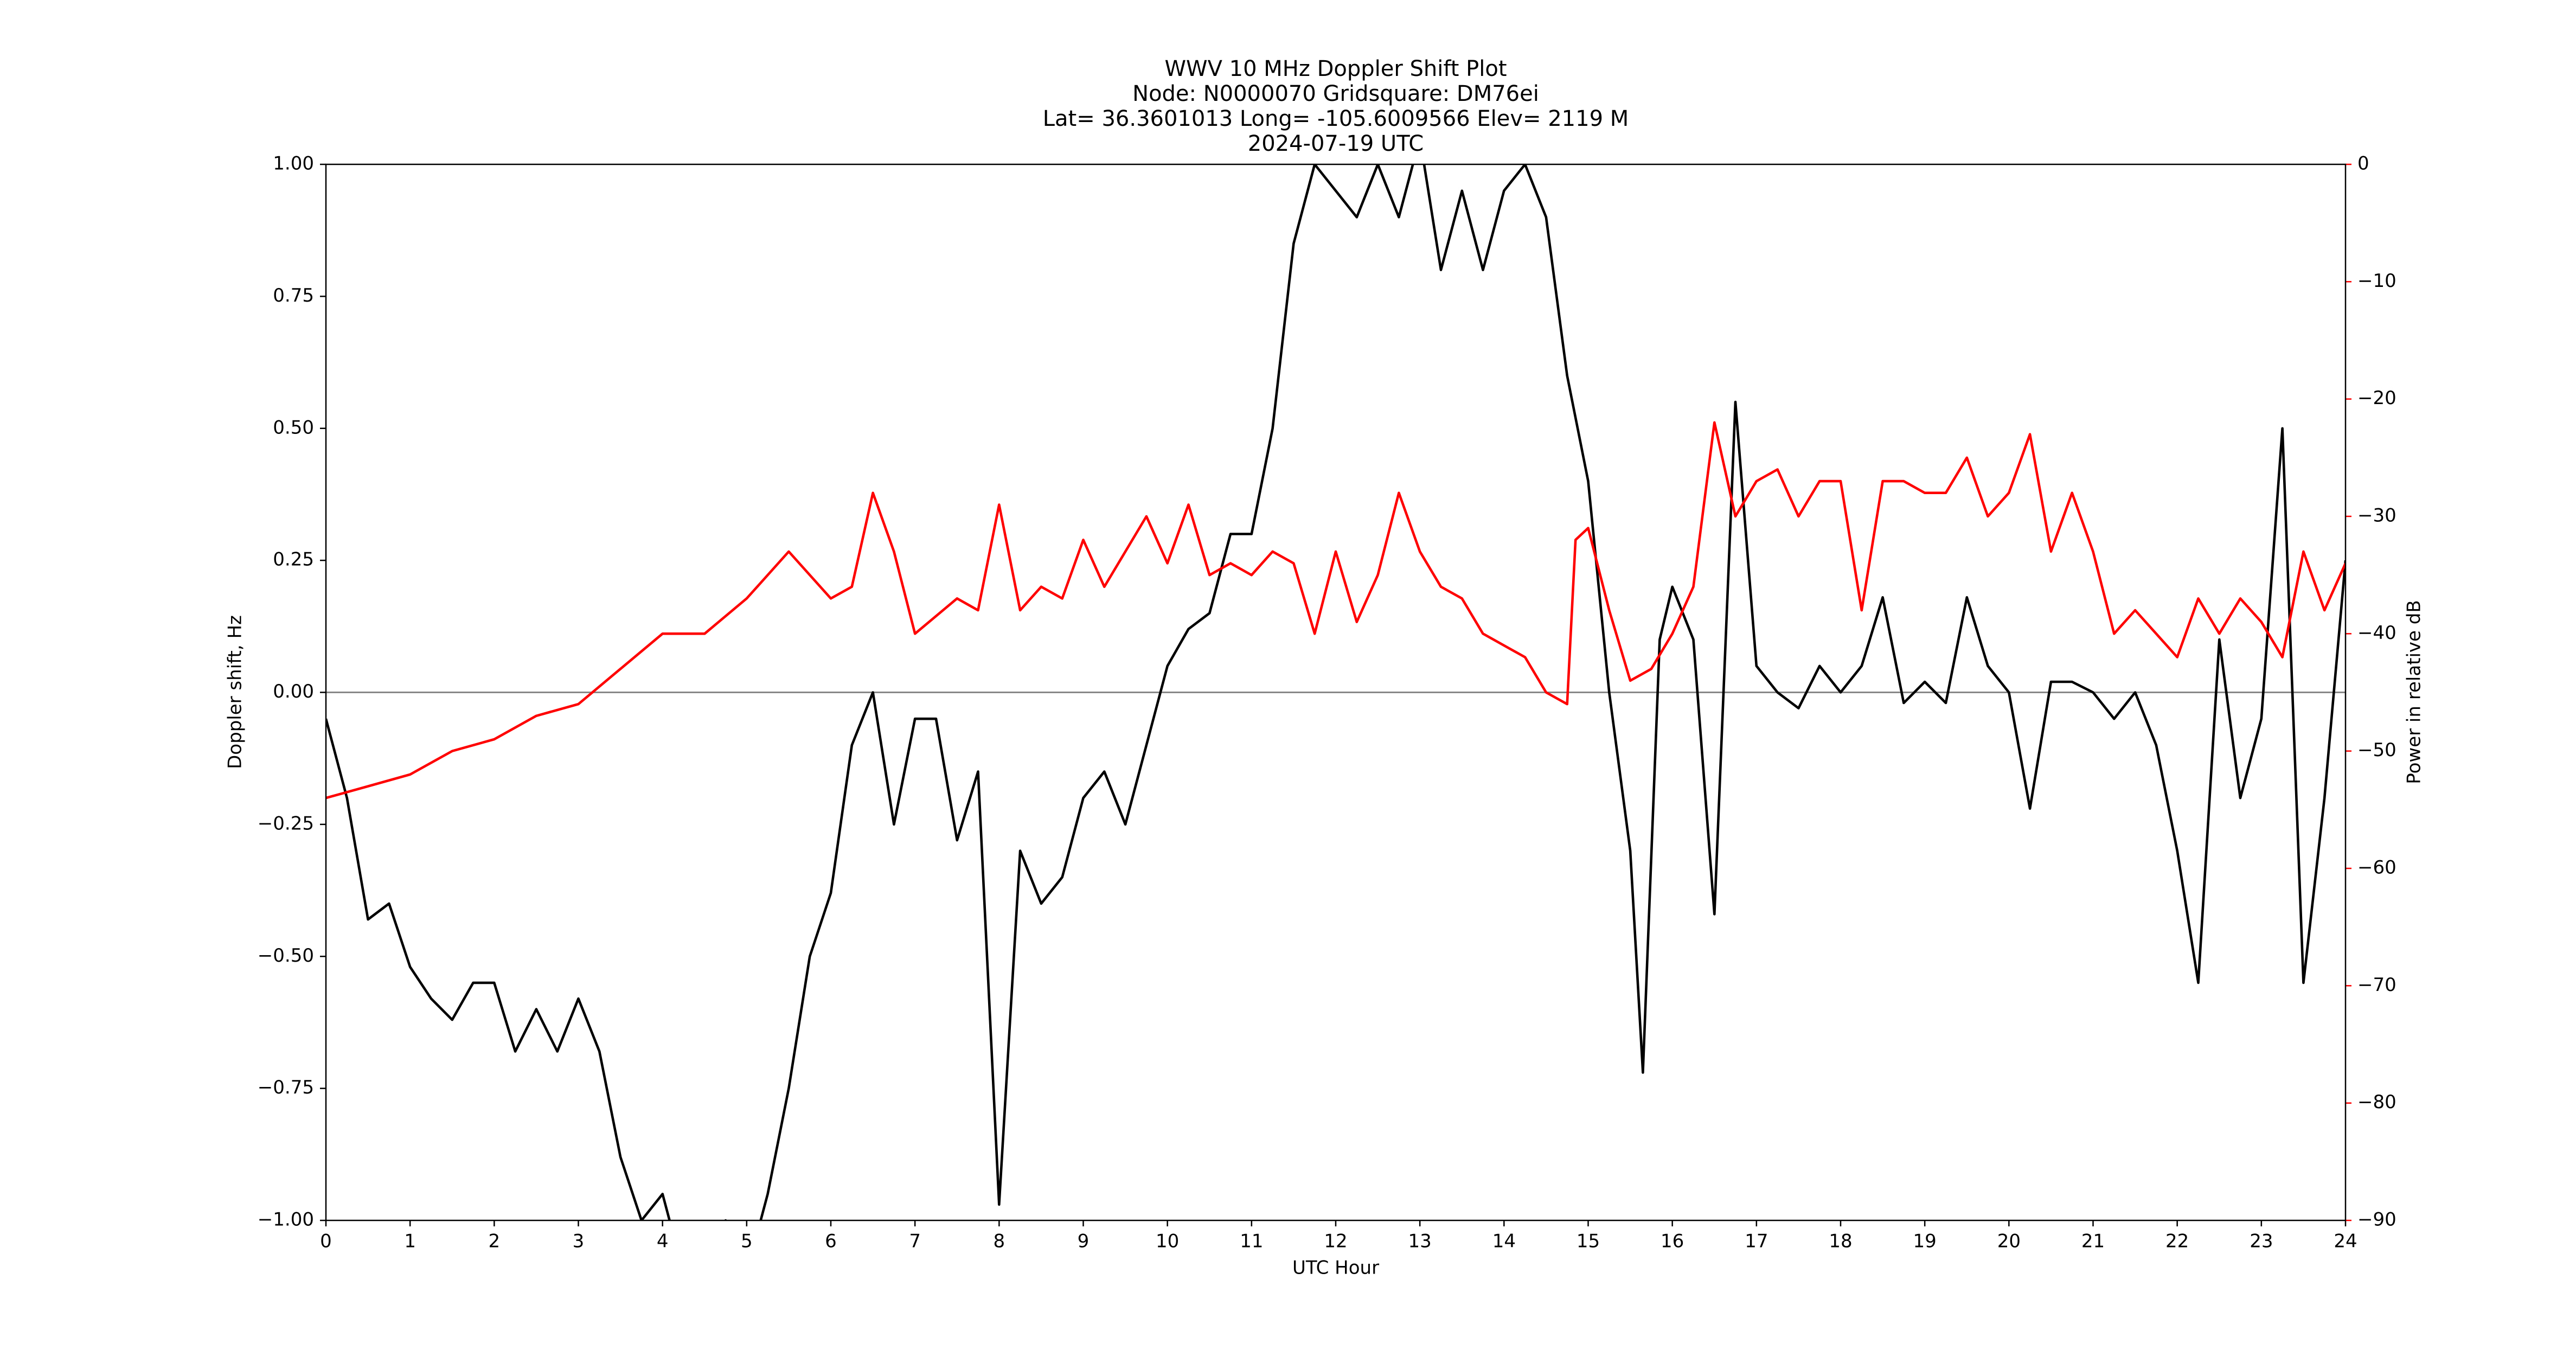 Image resolution: width=2576 pixels, height=1356 pixels. Describe the element at coordinates (235, 692) in the screenshot. I see `y-axis-label: Doppler shift, Hz` at that location.